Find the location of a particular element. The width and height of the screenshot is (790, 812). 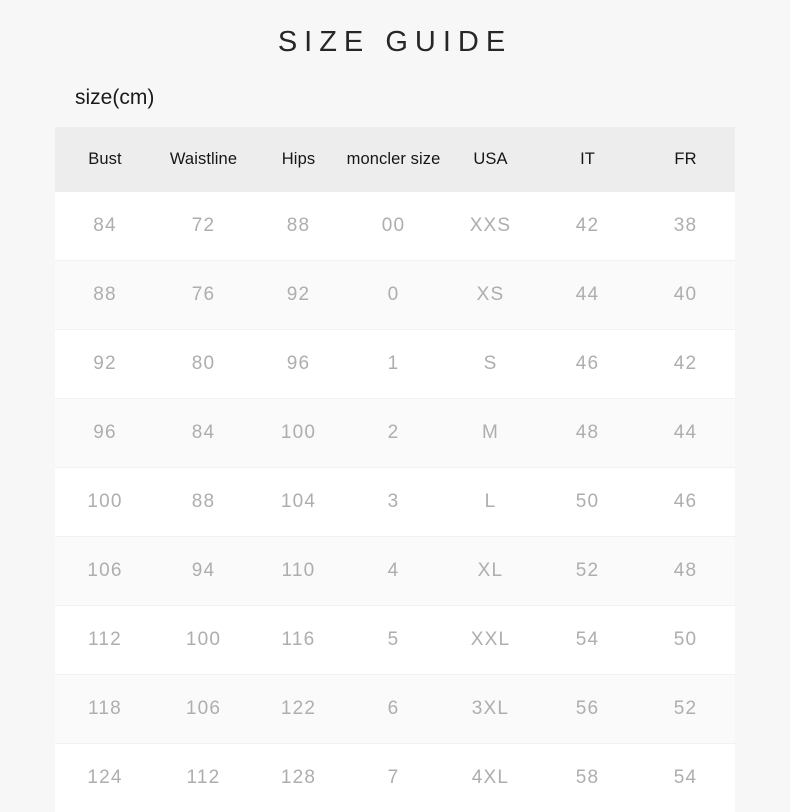

cell-fr: 42 is located at coordinates (685, 364).